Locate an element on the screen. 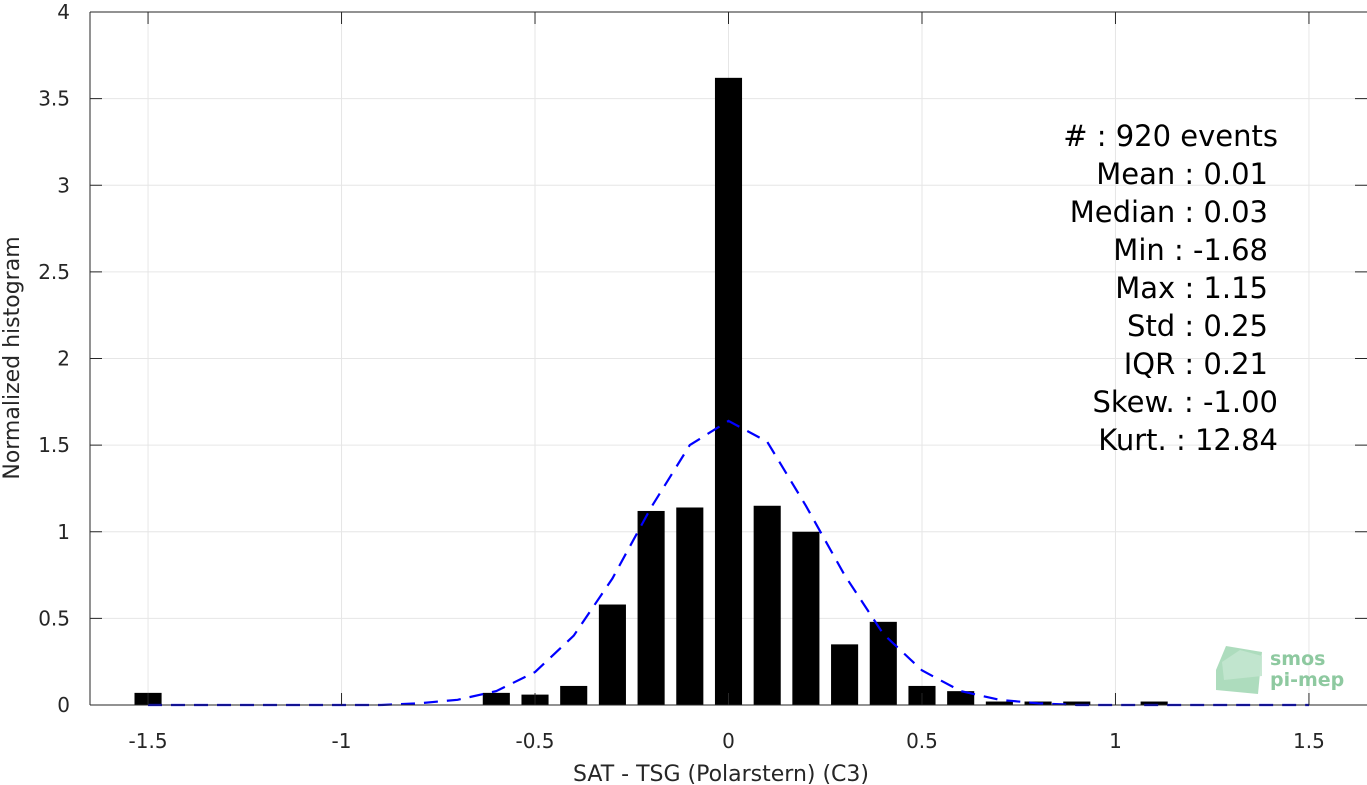 The height and width of the screenshot is (785, 1367). logo-text-pimep: pi-mep is located at coordinates (1307, 680).